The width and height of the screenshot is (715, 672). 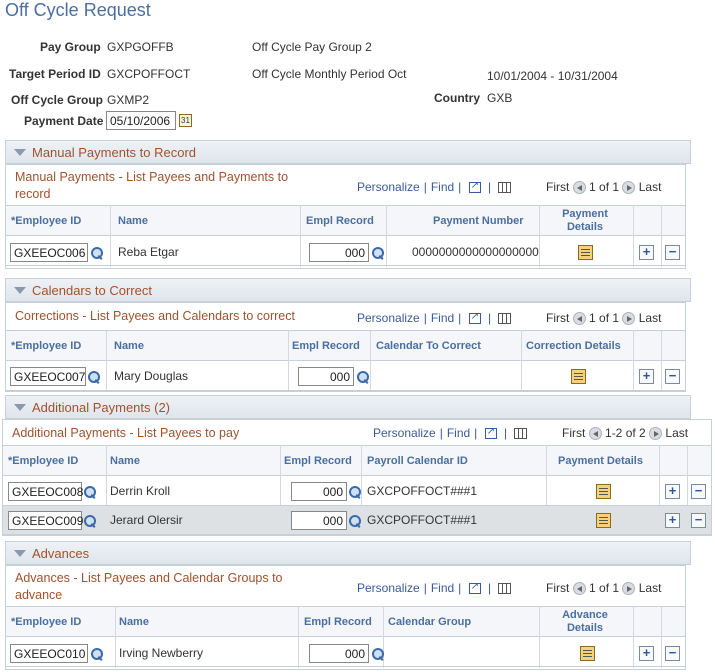 What do you see at coordinates (140, 491) in the screenshot?
I see `employee-name: Derrin Kroll` at bounding box center [140, 491].